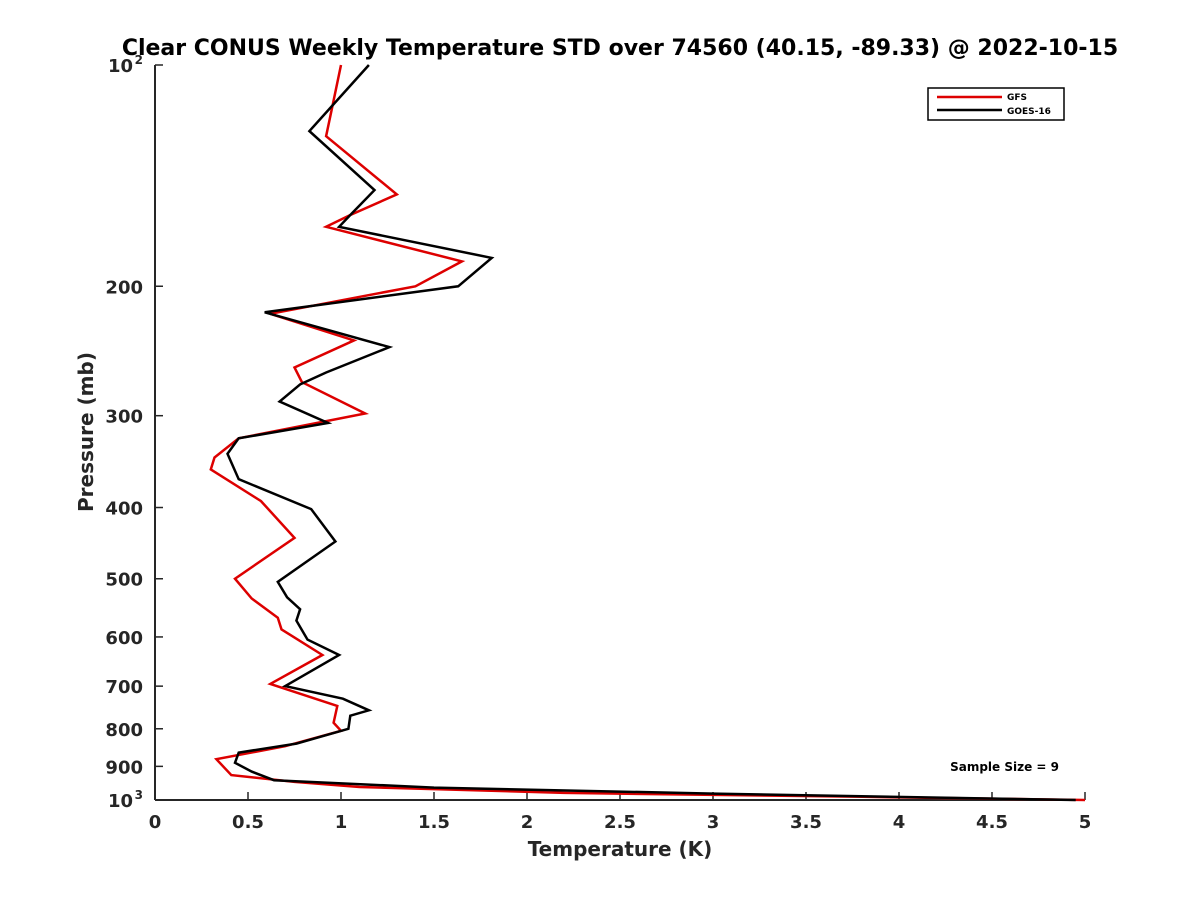 The height and width of the screenshot is (900, 1200). Describe the element at coordinates (124, 767) in the screenshot. I see `y-tick-label: 900` at that location.